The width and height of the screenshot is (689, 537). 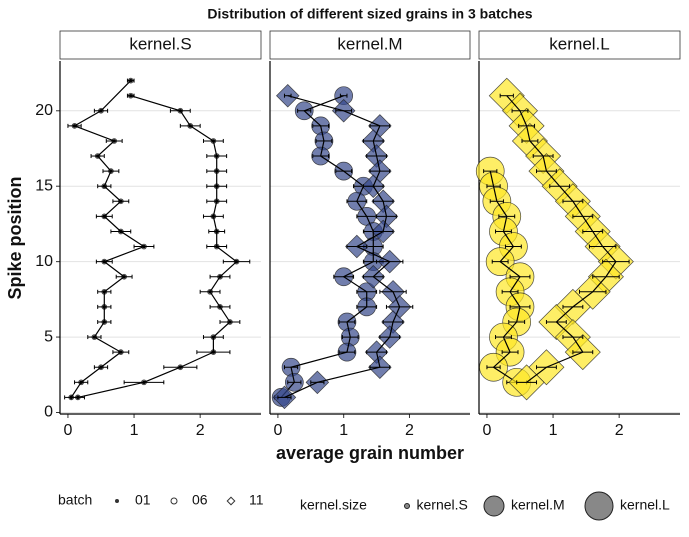 What do you see at coordinates (333, 505) in the screenshot?
I see `legend-title: kernel.size` at bounding box center [333, 505].